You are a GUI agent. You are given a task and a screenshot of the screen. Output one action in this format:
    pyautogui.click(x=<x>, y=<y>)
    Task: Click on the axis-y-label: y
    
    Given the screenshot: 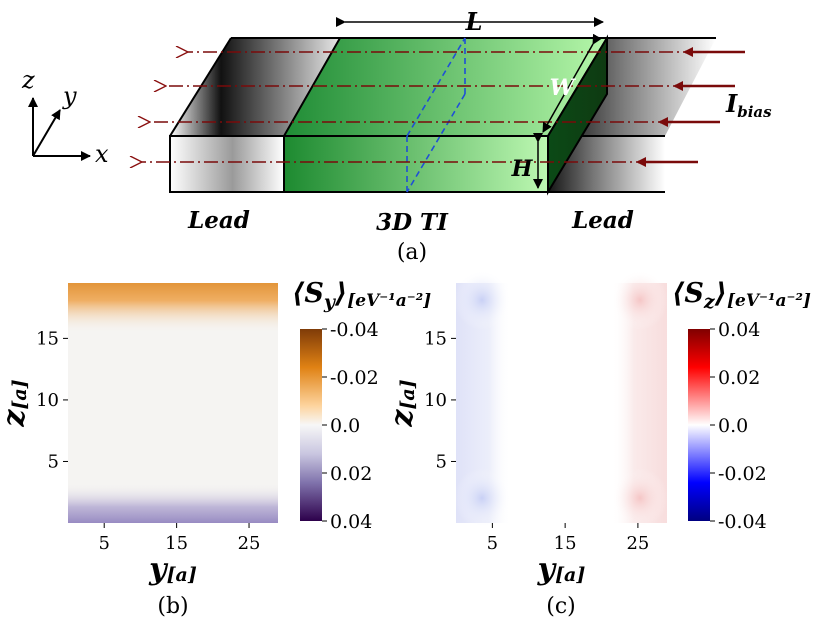 What is the action you would take?
    pyautogui.click(x=69, y=96)
    